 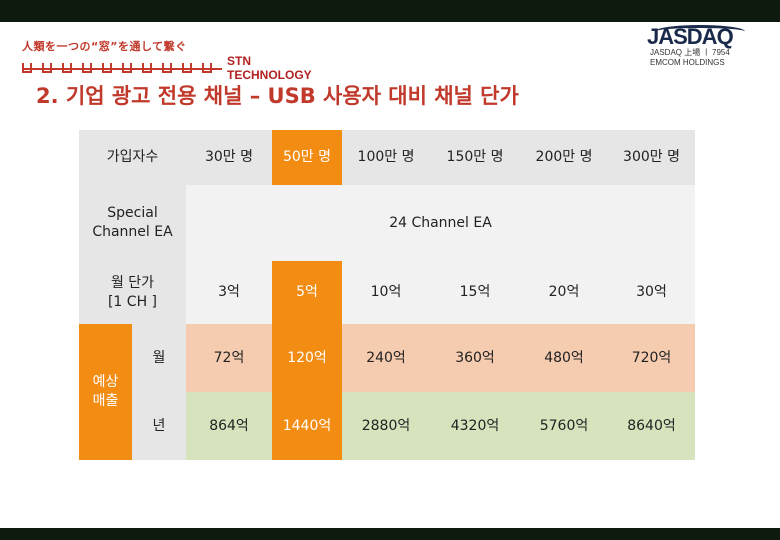 What do you see at coordinates (651, 292) in the screenshot?
I see `unit-price-col-6: 30억` at bounding box center [651, 292].